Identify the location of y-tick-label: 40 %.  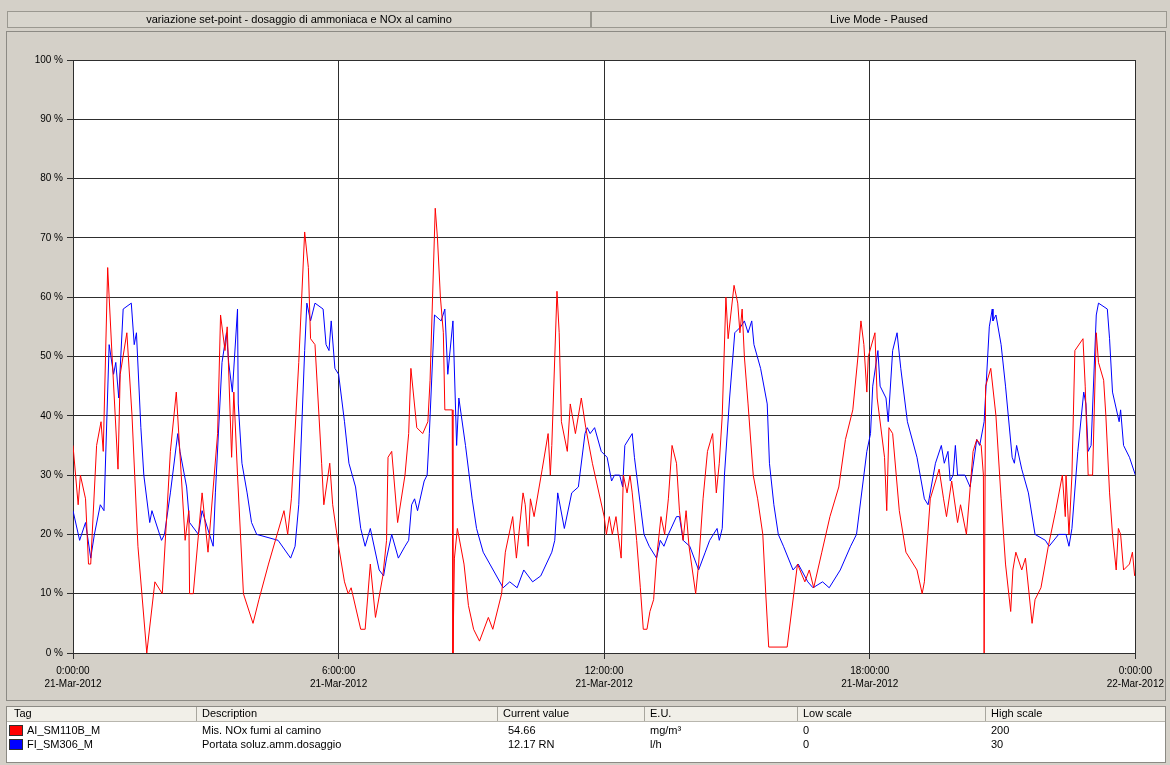
(52, 415).